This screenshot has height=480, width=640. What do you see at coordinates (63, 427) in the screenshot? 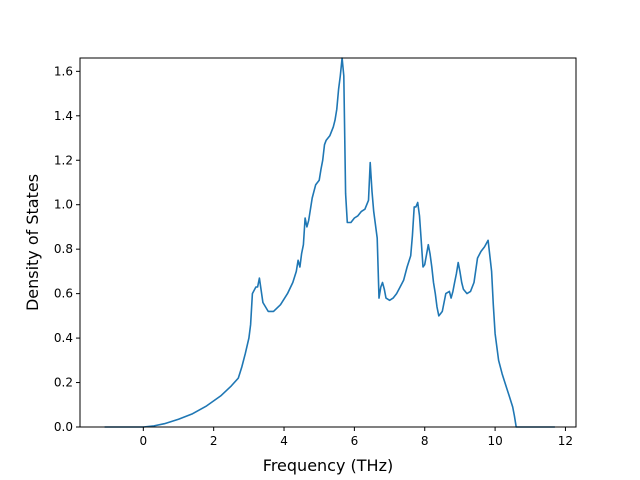
I see `y-tick-label: 0.0` at bounding box center [63, 427].